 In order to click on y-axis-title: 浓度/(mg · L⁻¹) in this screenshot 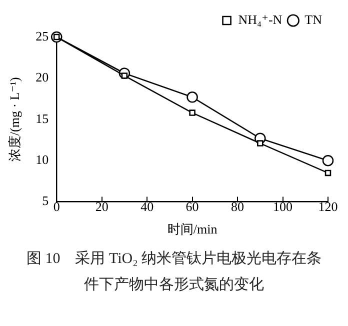, I will do `click(14, 119)`.